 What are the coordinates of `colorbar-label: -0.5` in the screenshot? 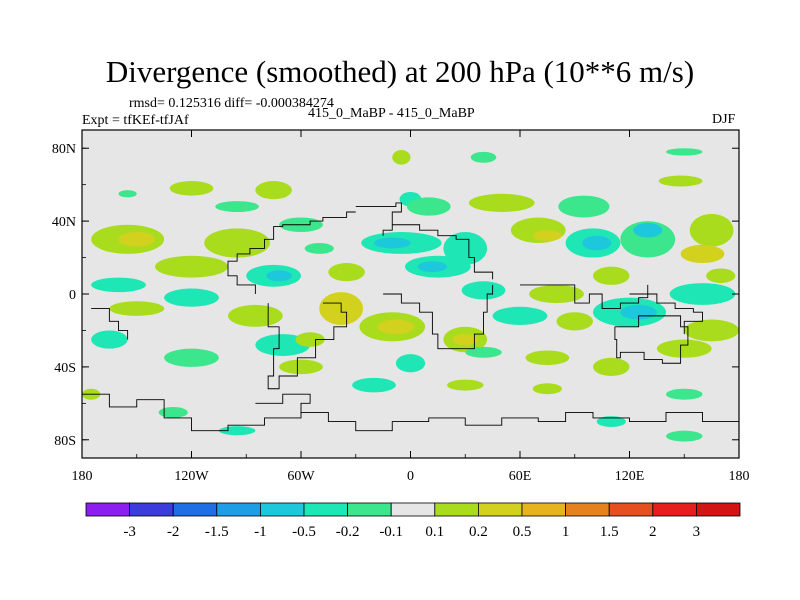 It's located at (304, 532).